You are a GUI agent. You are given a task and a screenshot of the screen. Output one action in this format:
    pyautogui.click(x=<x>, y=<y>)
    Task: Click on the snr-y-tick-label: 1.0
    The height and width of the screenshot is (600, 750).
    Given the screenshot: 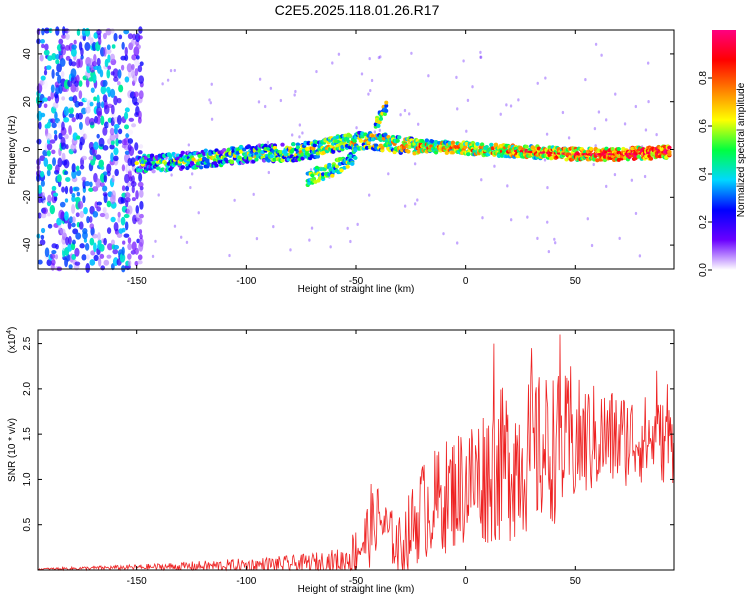 What is the action you would take?
    pyautogui.click(x=27, y=479)
    